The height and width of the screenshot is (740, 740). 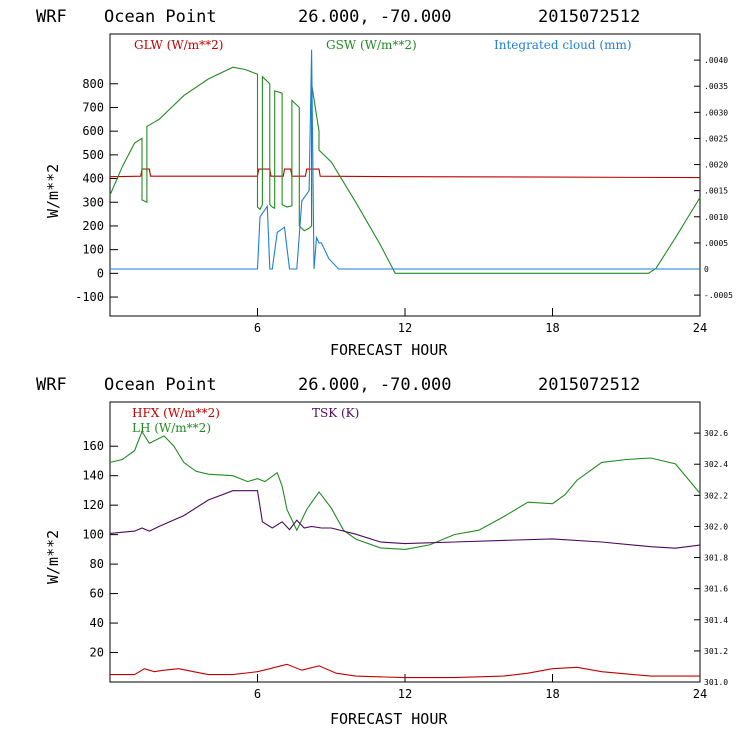 What do you see at coordinates (160, 17) in the screenshot?
I see `header-location: Ocean Point` at bounding box center [160, 17].